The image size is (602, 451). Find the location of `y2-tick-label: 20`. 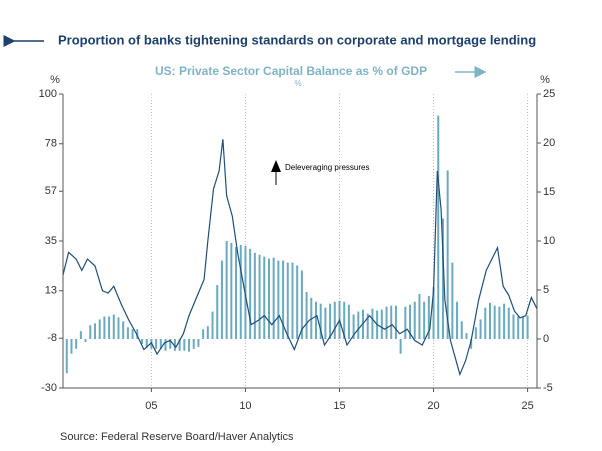

y2-tick-label: 20 is located at coordinates (549, 143).